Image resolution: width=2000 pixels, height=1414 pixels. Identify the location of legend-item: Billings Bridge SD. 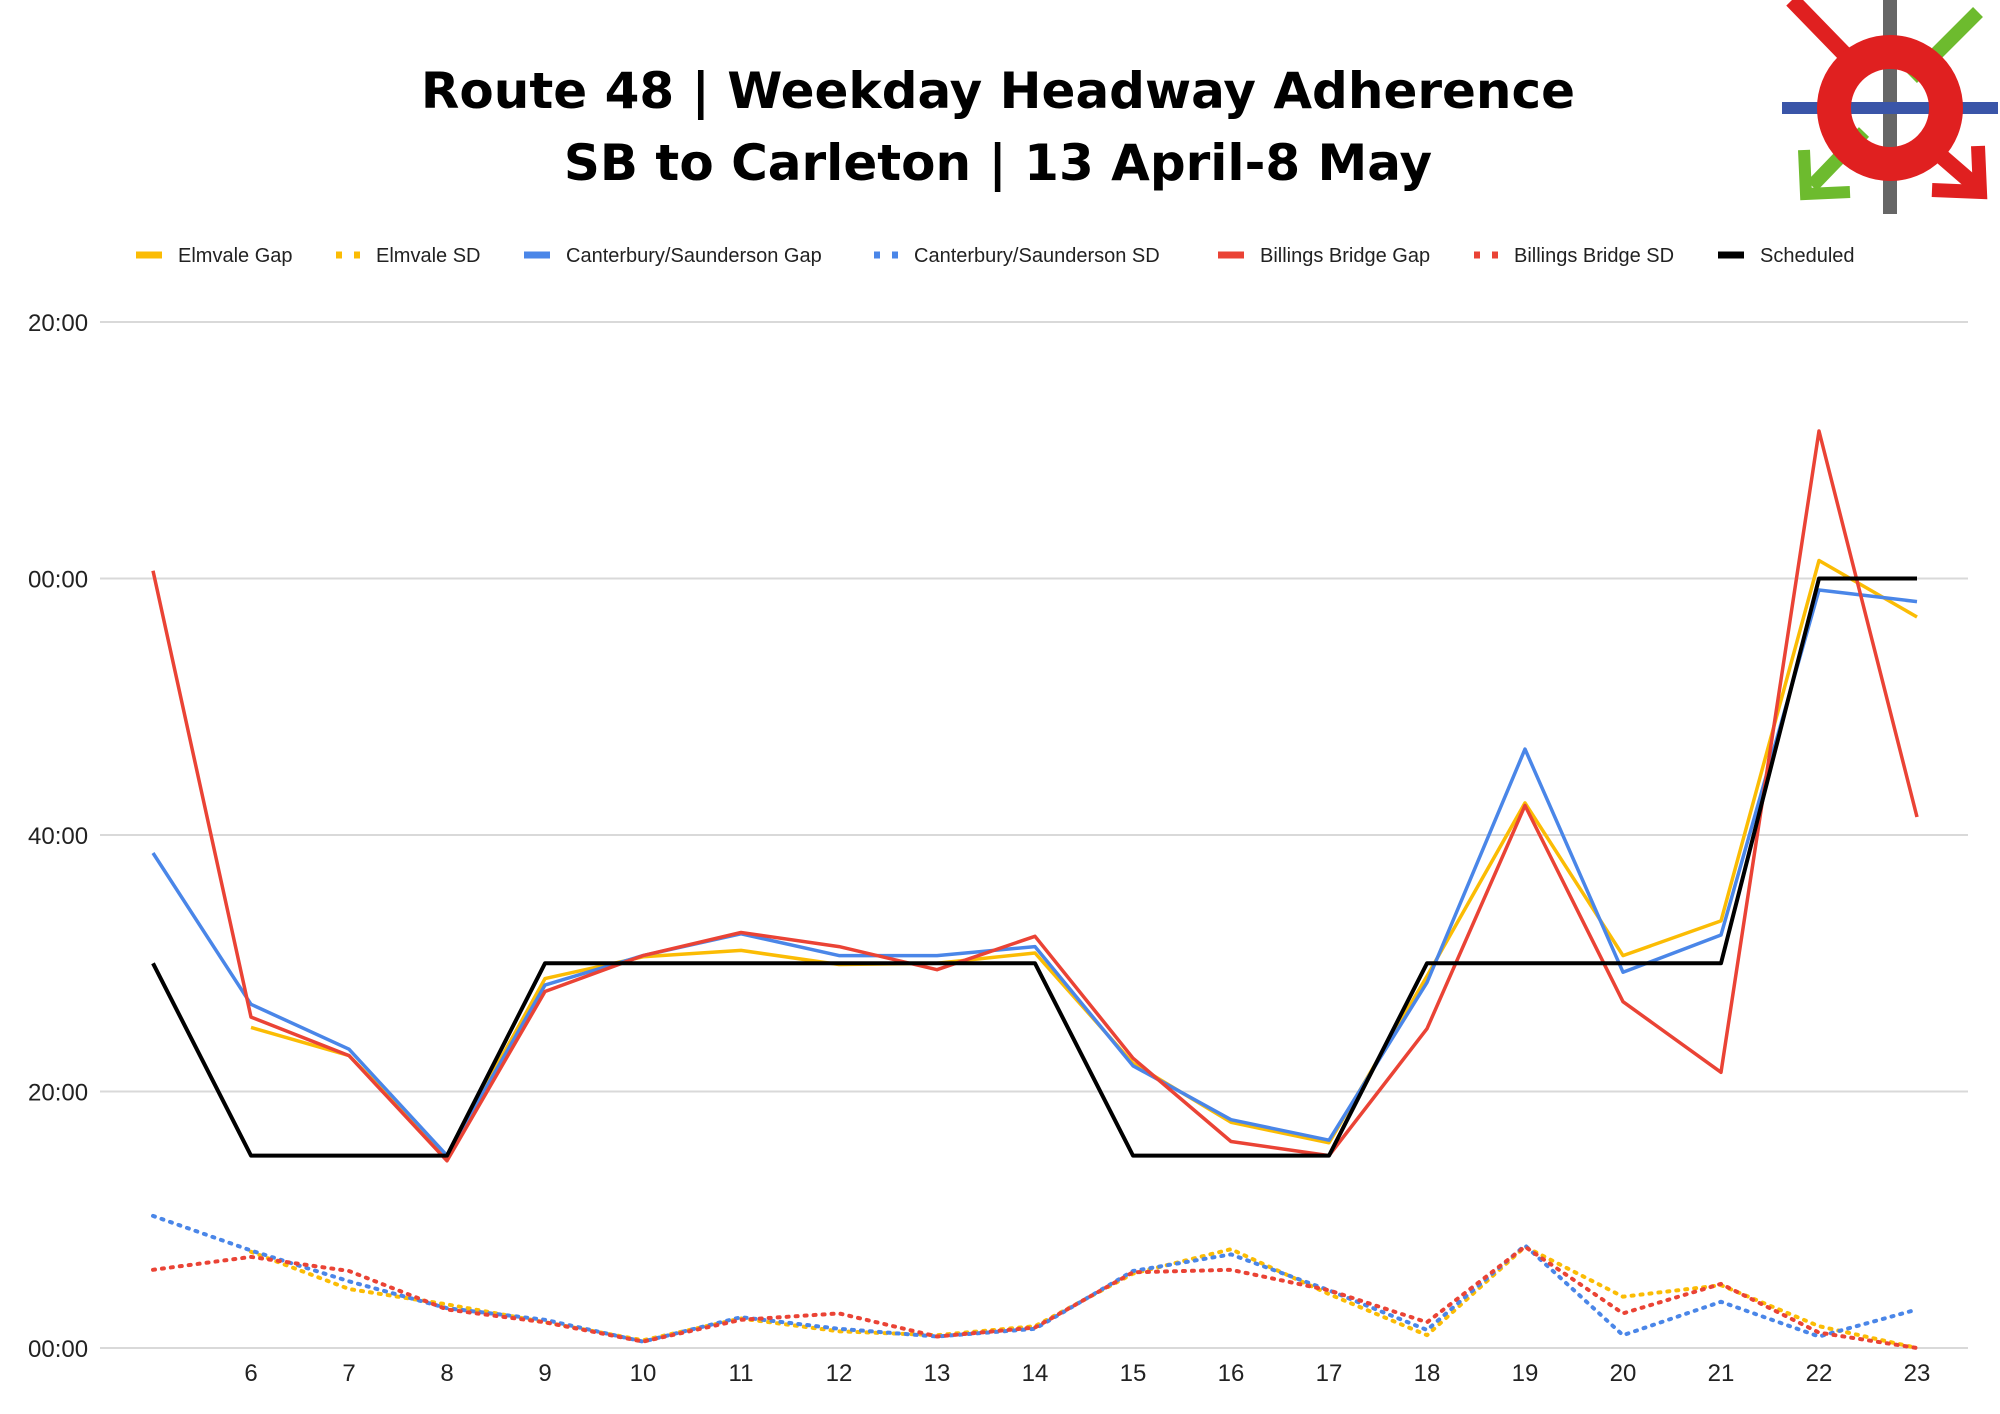
(1574, 256).